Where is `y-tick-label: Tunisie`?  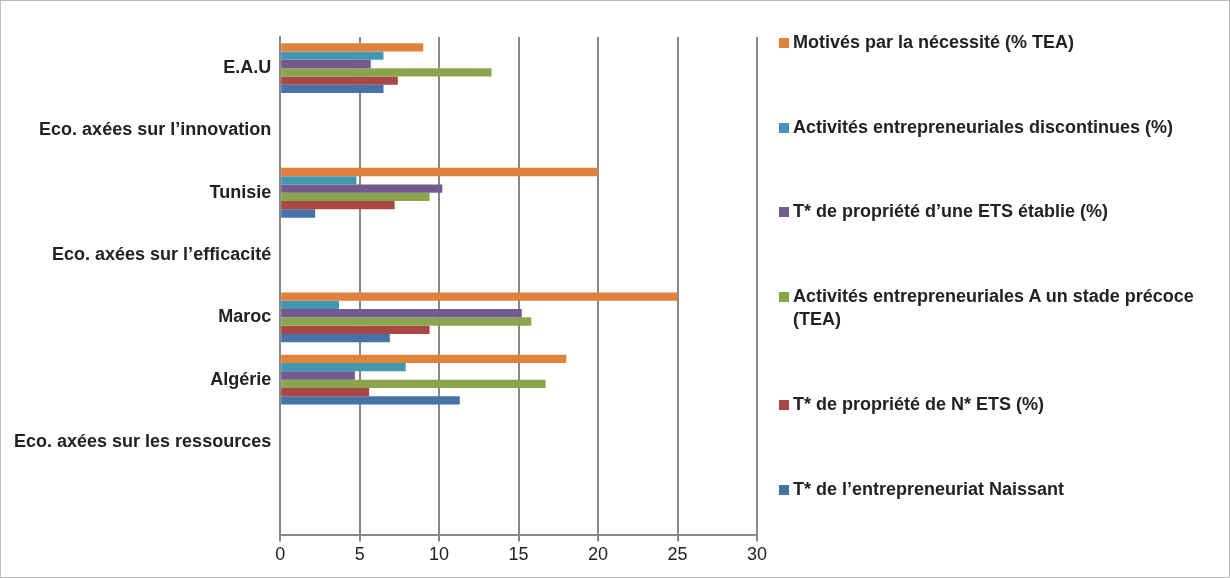 y-tick-label: Tunisie is located at coordinates (240, 191).